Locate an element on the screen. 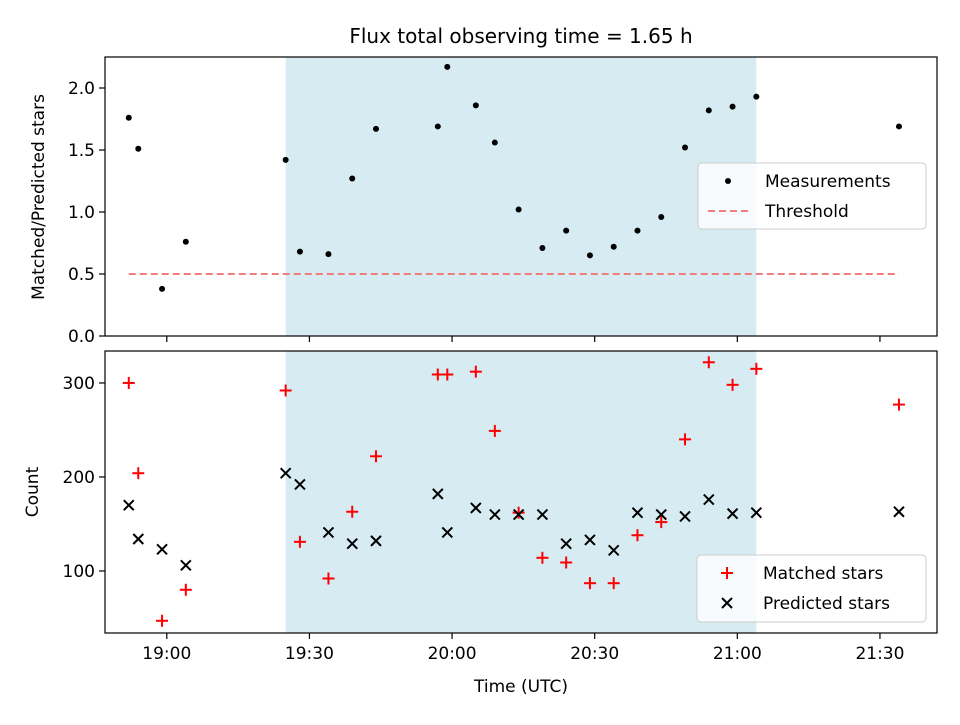 This screenshot has width=960, height=725. x-tick-label: 19:30 is located at coordinates (309, 654).